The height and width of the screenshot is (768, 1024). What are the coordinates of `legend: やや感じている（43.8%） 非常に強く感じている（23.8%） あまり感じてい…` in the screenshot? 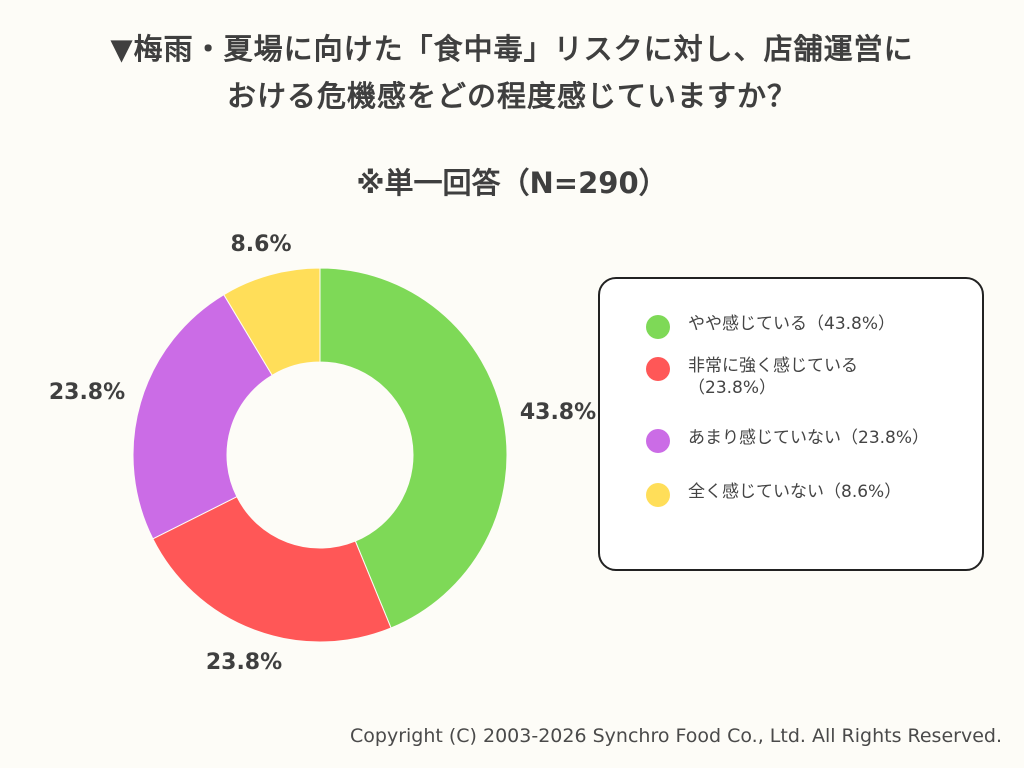 It's located at (791, 424).